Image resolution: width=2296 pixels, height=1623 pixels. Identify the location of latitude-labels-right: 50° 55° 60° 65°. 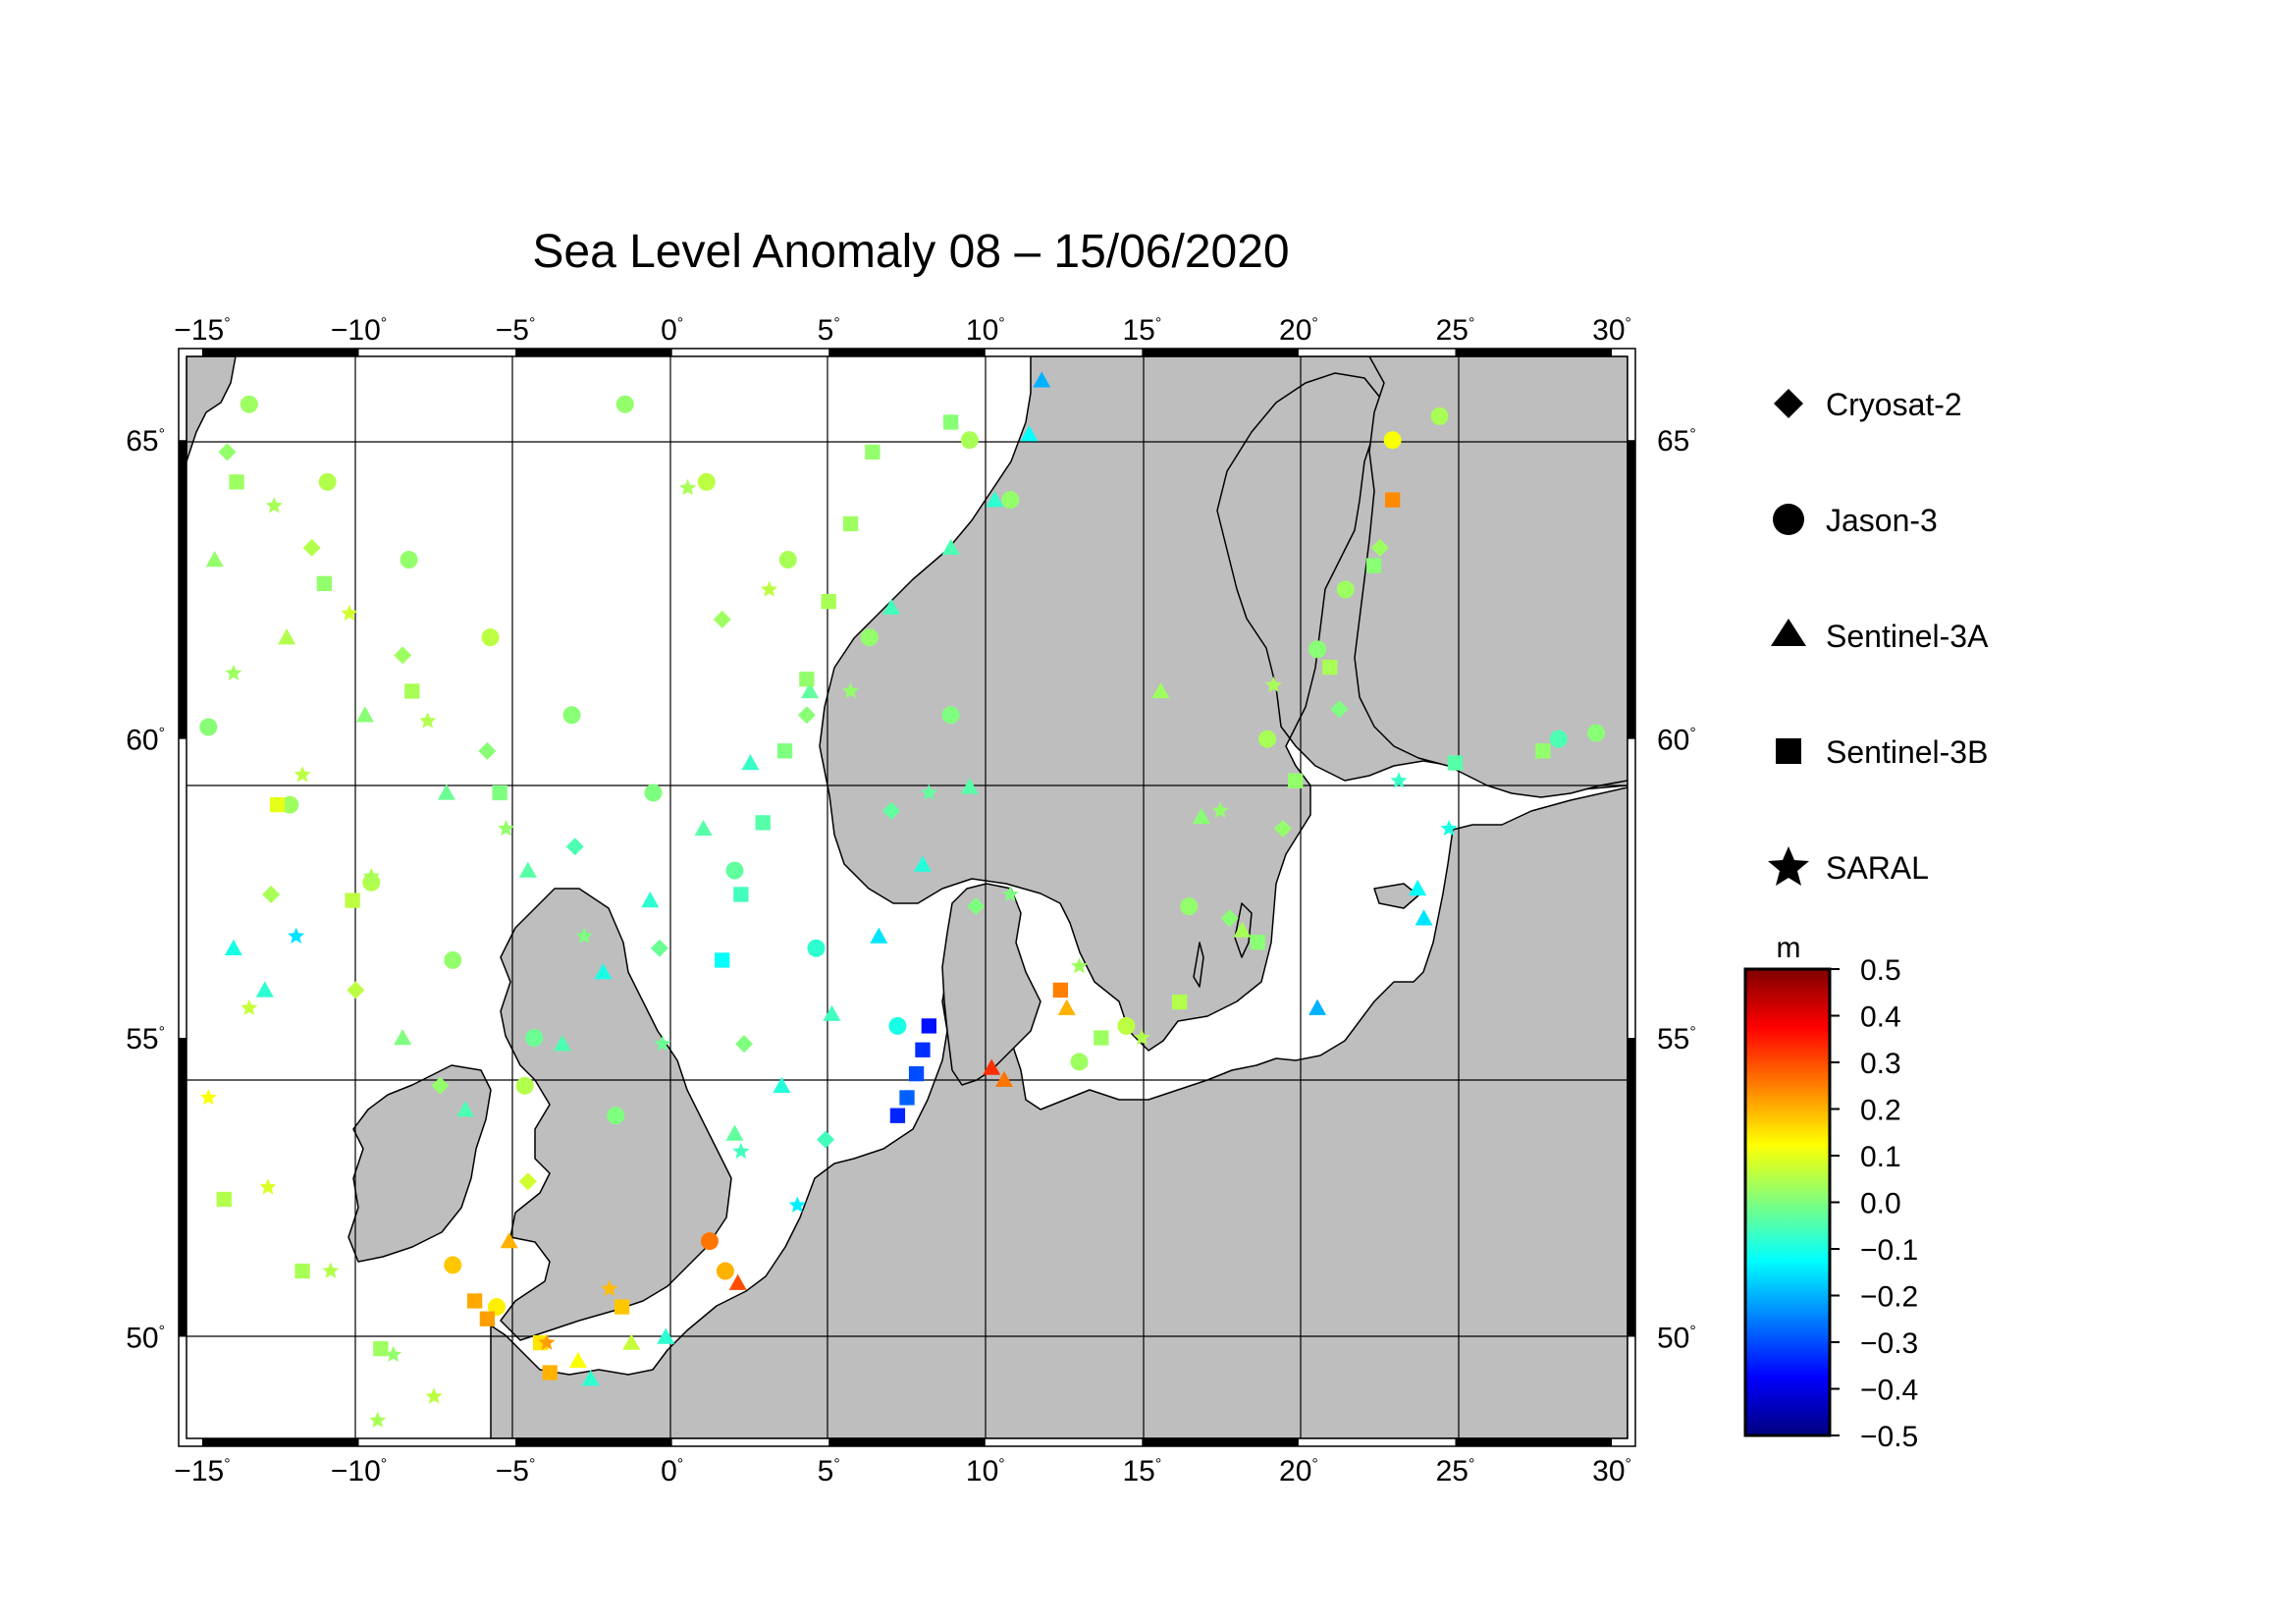
(1676, 889).